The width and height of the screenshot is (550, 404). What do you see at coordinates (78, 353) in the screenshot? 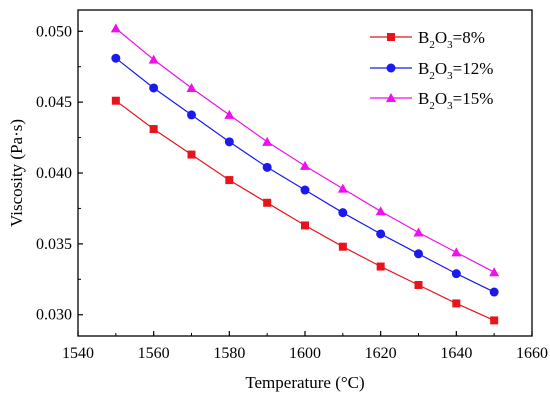
I see `x-tick-label: 1540` at bounding box center [78, 353].